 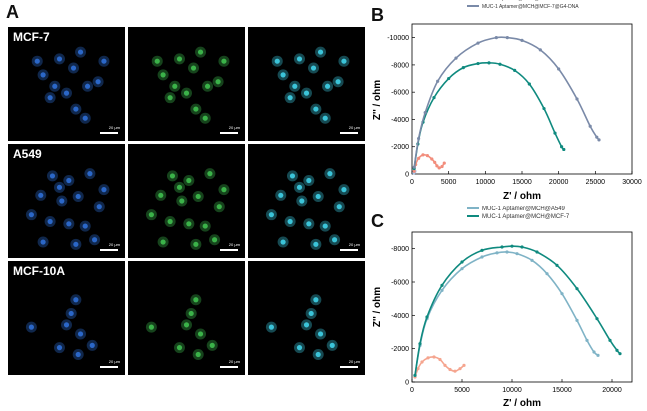 I want to click on micrograph-r2-c2: 20 μm, so click(x=306, y=318).